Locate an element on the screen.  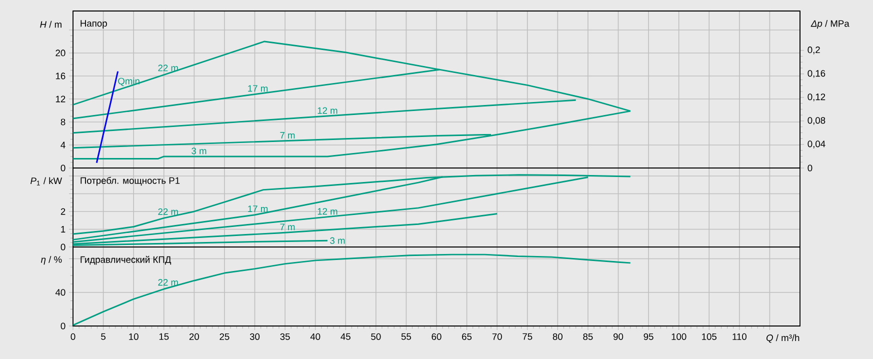
y2-tick-label: 0,2 is located at coordinates (814, 50).